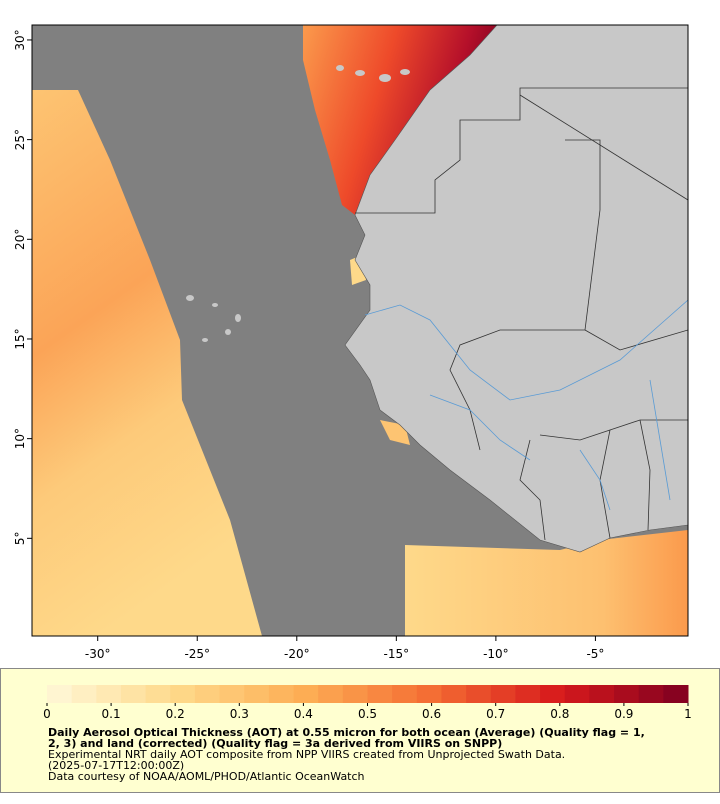 The height and width of the screenshot is (804, 720). Describe the element at coordinates (20, 139) in the screenshot. I see `y-tick-label: 25°` at that location.